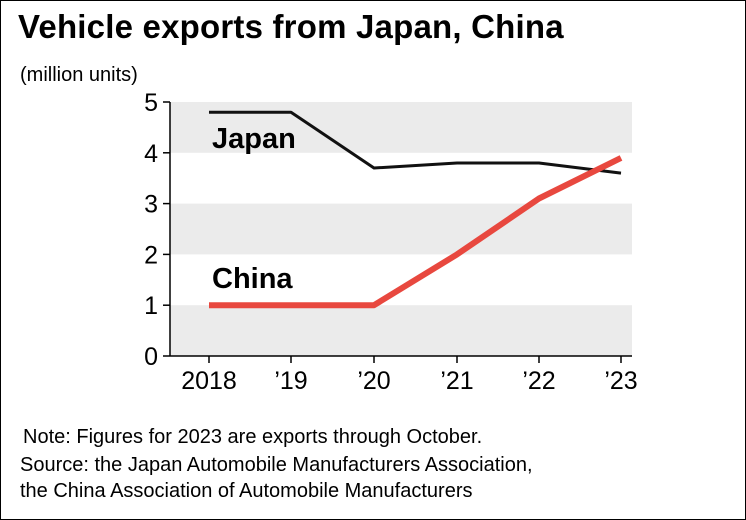 Image resolution: width=746 pixels, height=520 pixels. What do you see at coordinates (79, 75) in the screenshot?
I see `y-axis-unit-label: (million units)` at bounding box center [79, 75].